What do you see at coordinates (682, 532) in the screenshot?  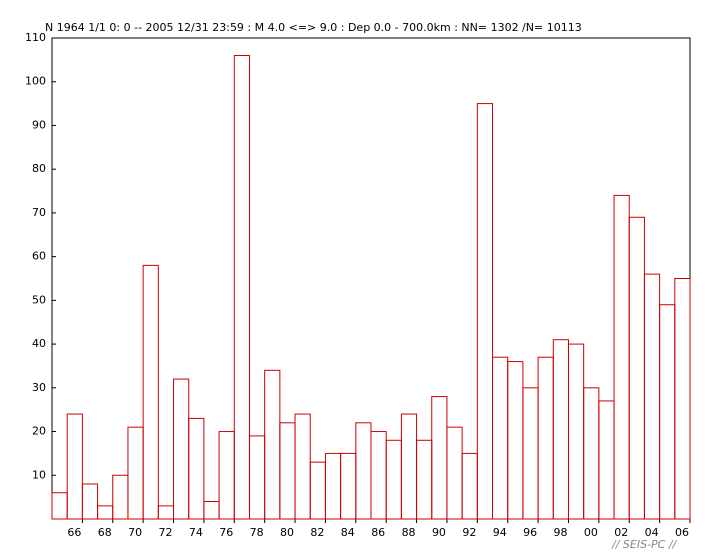 I see `x-tick-label: 06` at bounding box center [682, 532].